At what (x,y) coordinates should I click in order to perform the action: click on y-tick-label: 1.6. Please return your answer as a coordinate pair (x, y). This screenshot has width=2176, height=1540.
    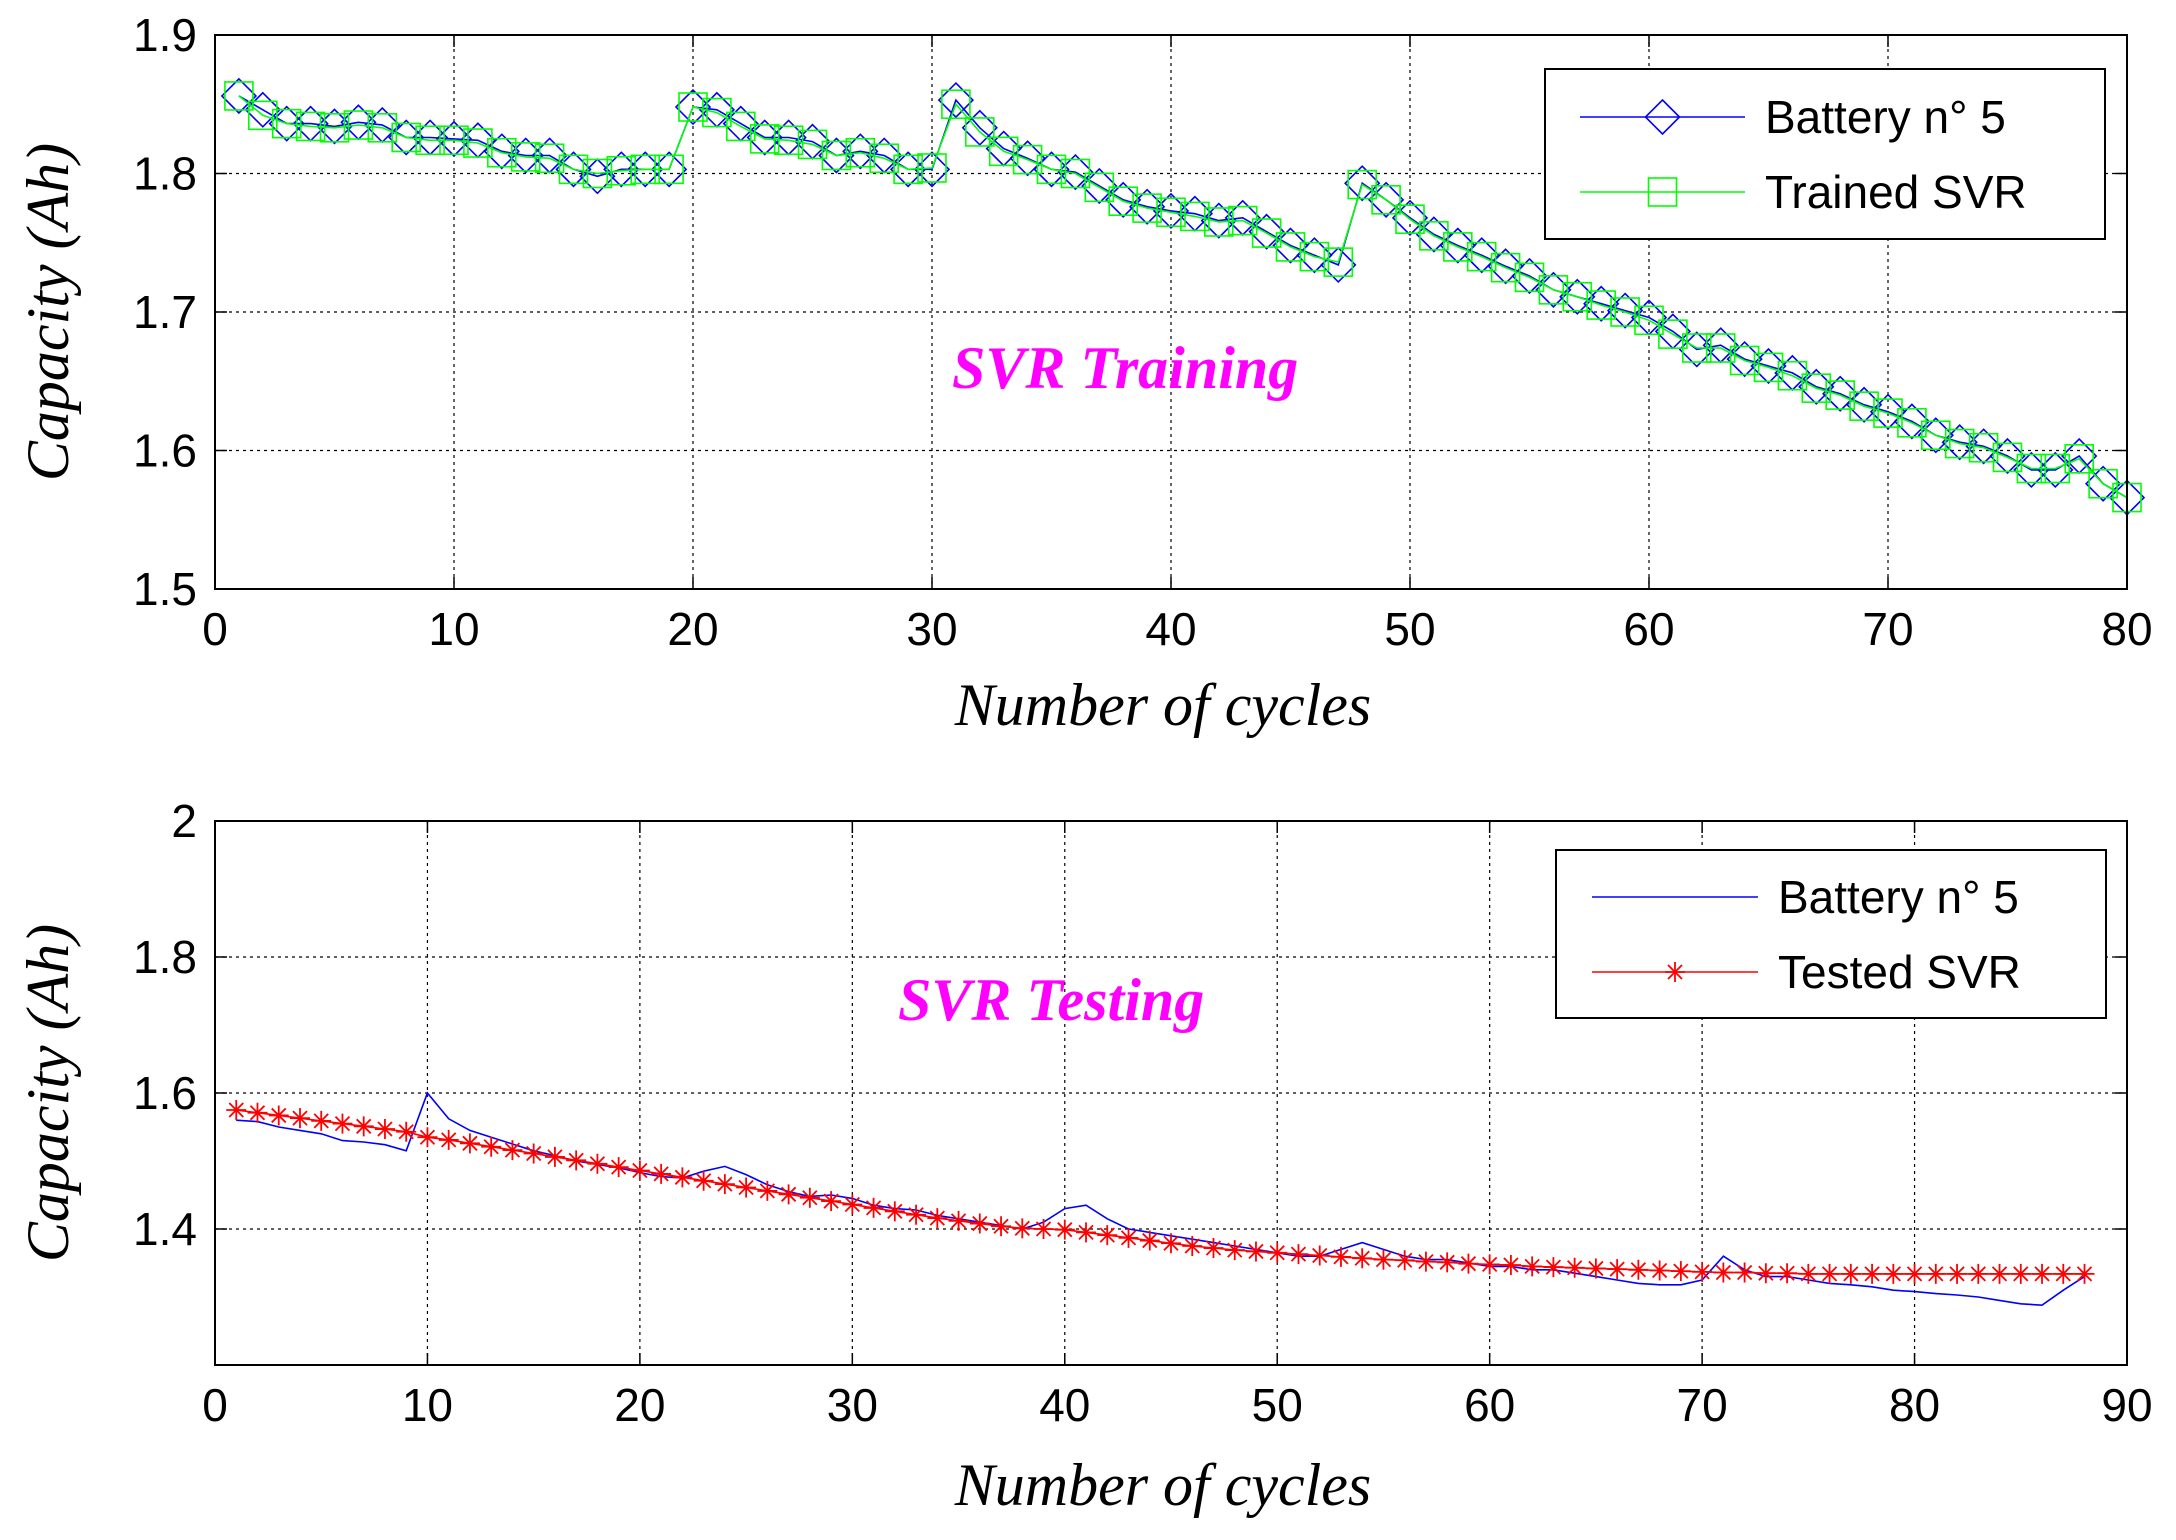
    Looking at the image, I should click on (165, 451).